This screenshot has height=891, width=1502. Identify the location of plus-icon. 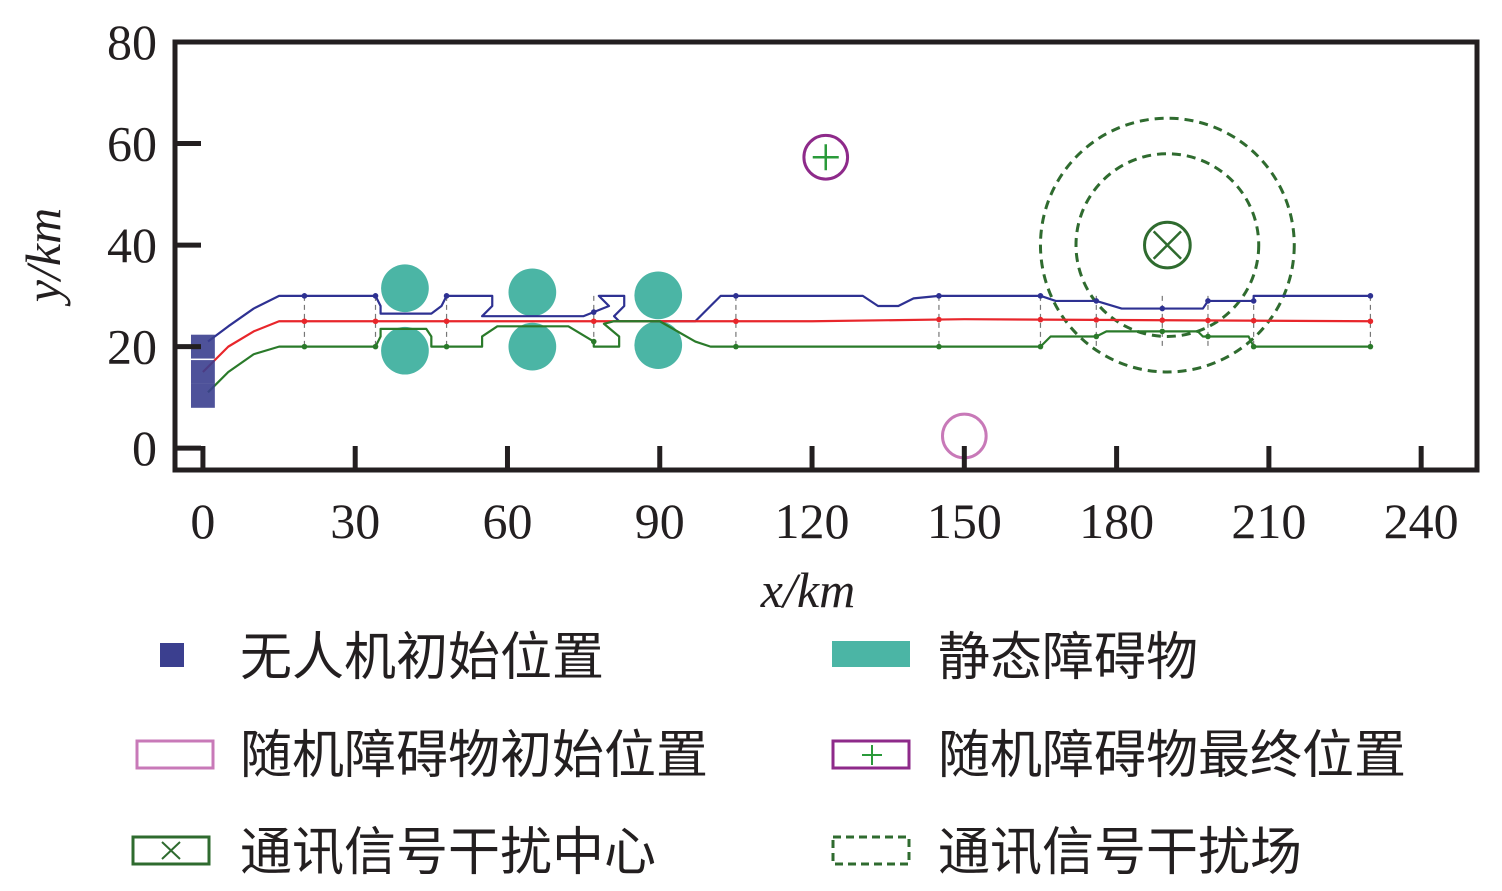
(872, 755).